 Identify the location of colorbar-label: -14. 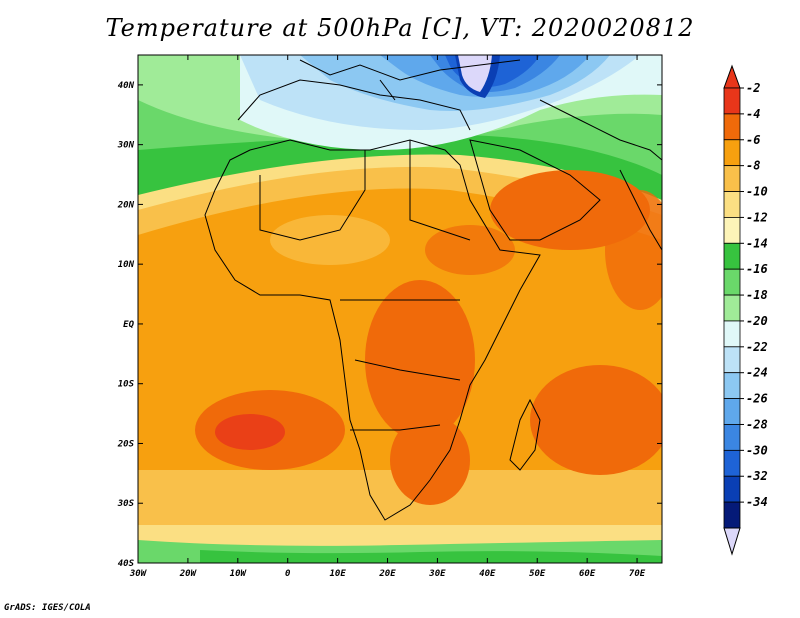
(757, 243).